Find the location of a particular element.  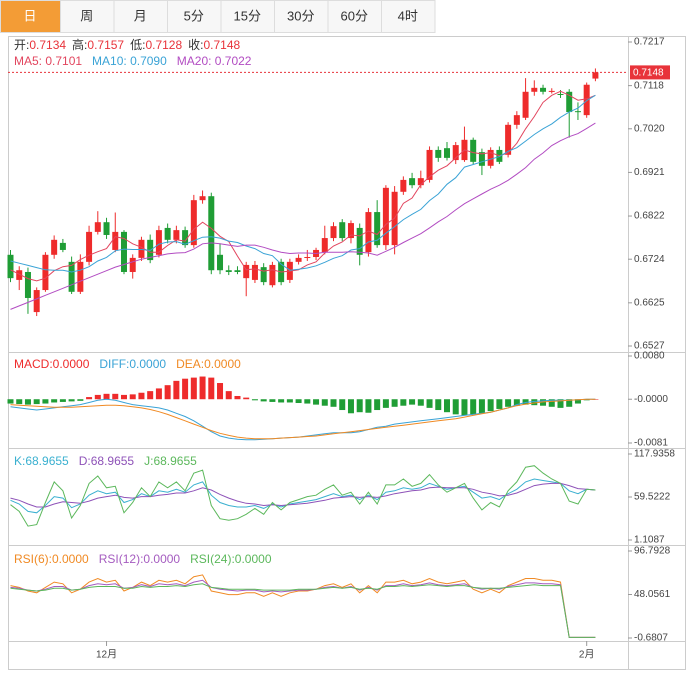

tab-label: 60分 is located at coordinates (354, 15).